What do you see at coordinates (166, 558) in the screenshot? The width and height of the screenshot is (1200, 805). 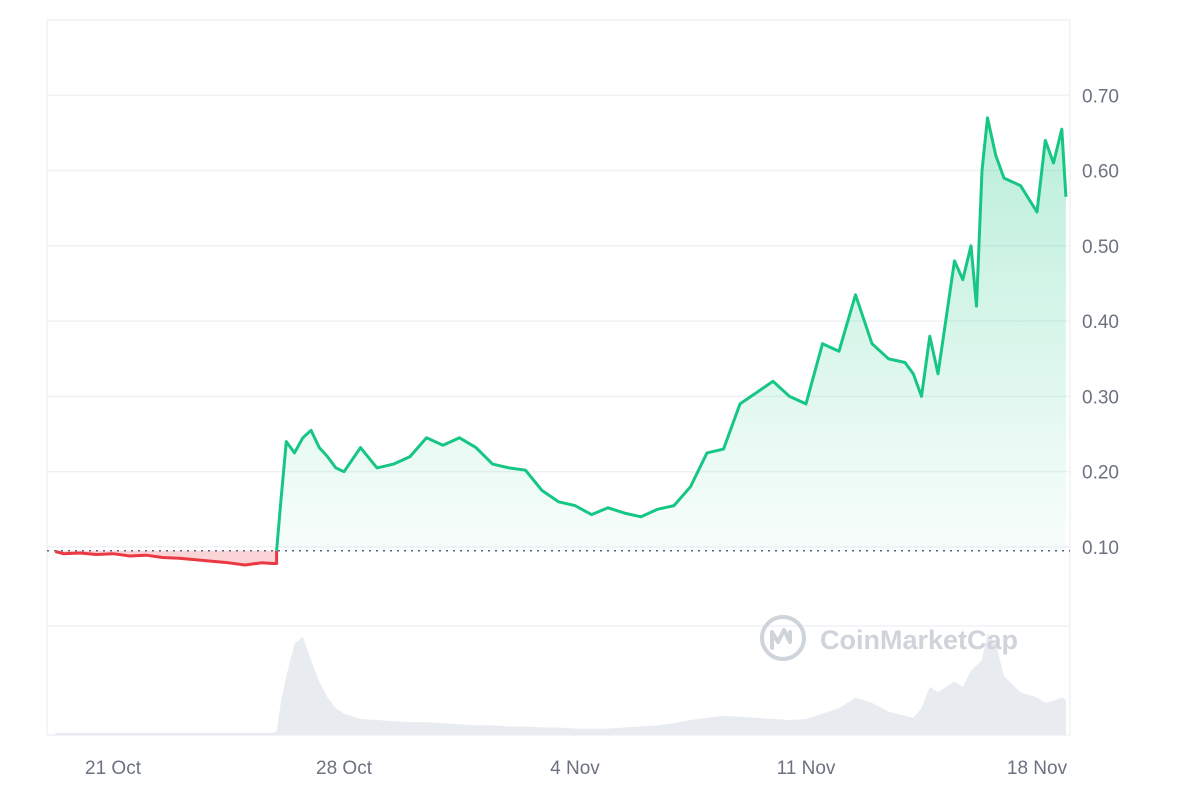 I see `price-line-down` at bounding box center [166, 558].